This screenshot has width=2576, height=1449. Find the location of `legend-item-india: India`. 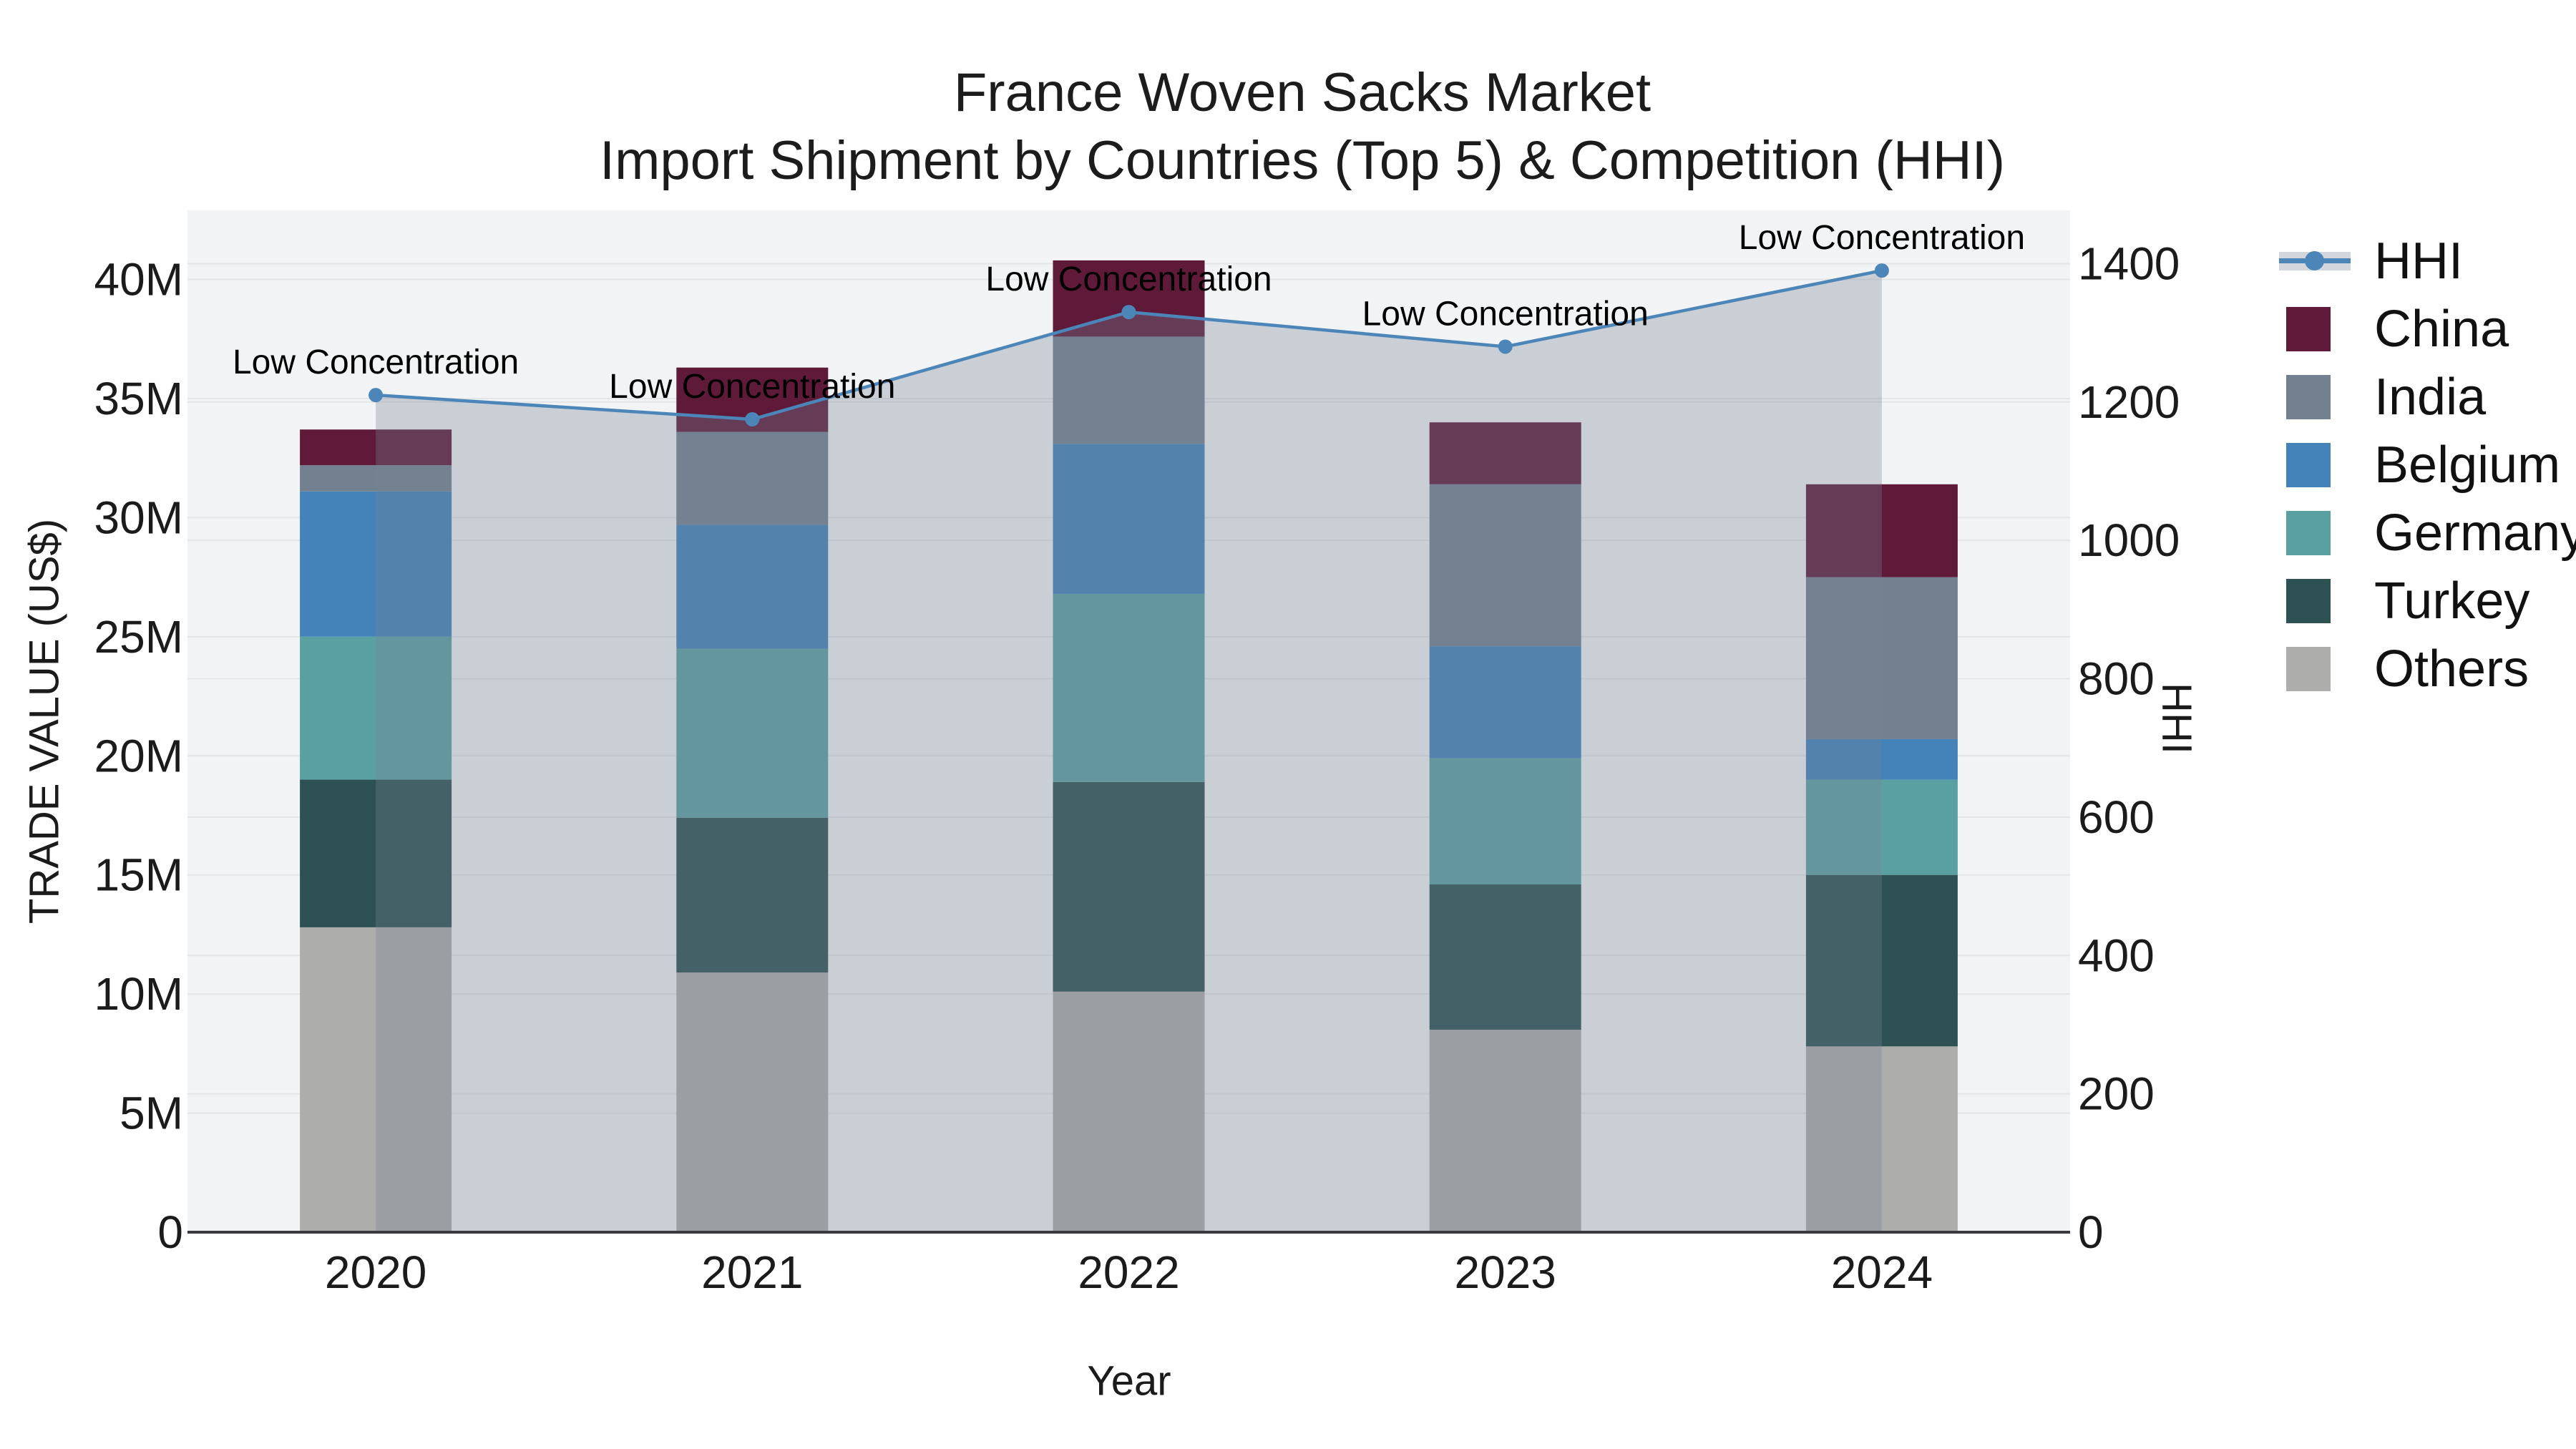

legend-item-india: India is located at coordinates (2382, 397).